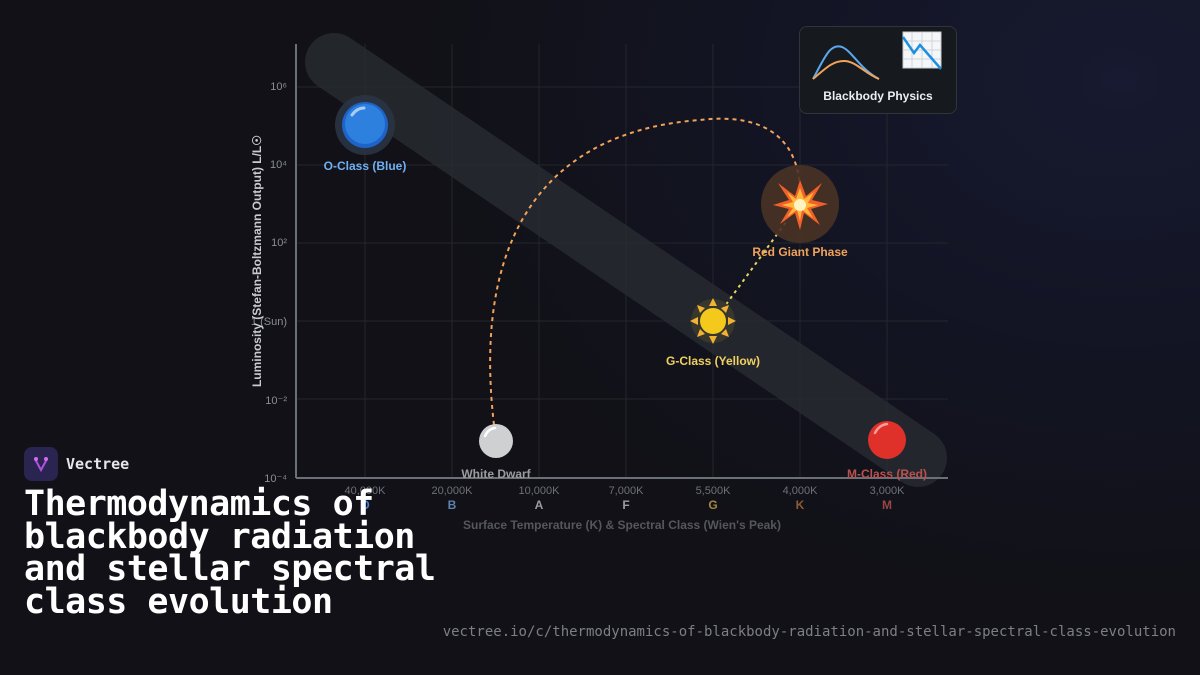 This screenshot has height=675, width=1200. I want to click on y-tick: 10⁻⁴, so click(275, 479).